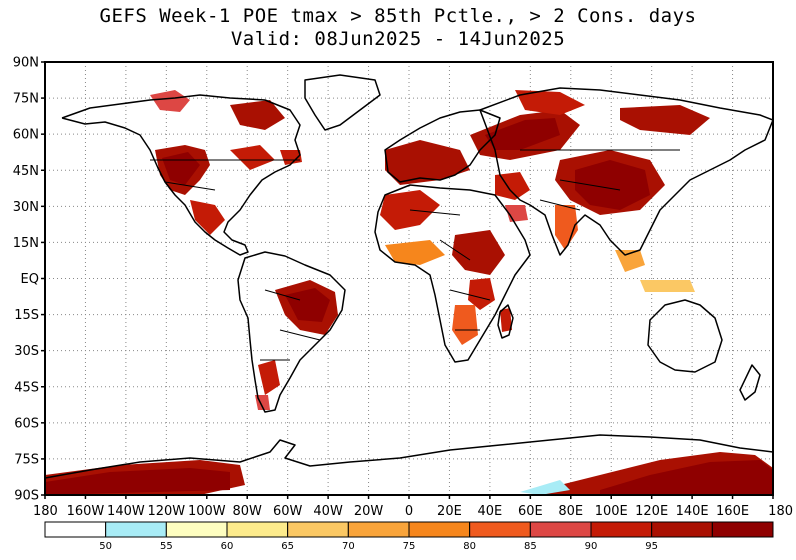  Describe the element at coordinates (307, 305) in the screenshot. I see `region-brazil-core` at that location.